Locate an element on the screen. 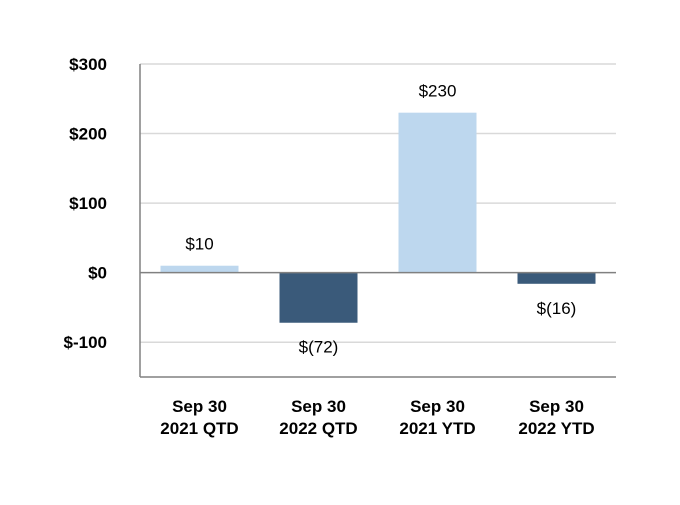  y-tick-label: $300 is located at coordinates (88, 64).